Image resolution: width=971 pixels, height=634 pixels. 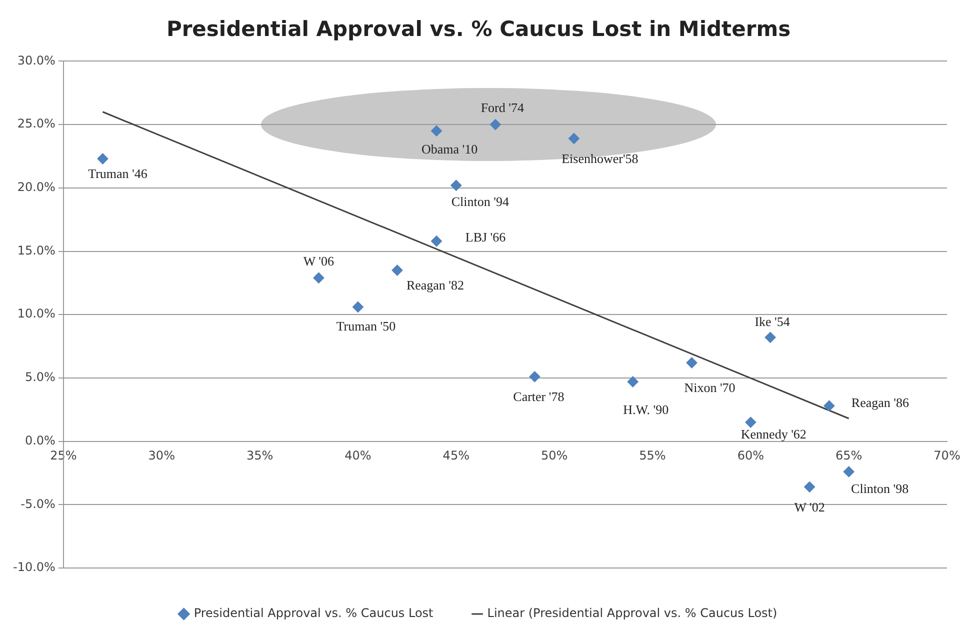 I want to click on x-tick-label: 35%, so click(x=260, y=455).